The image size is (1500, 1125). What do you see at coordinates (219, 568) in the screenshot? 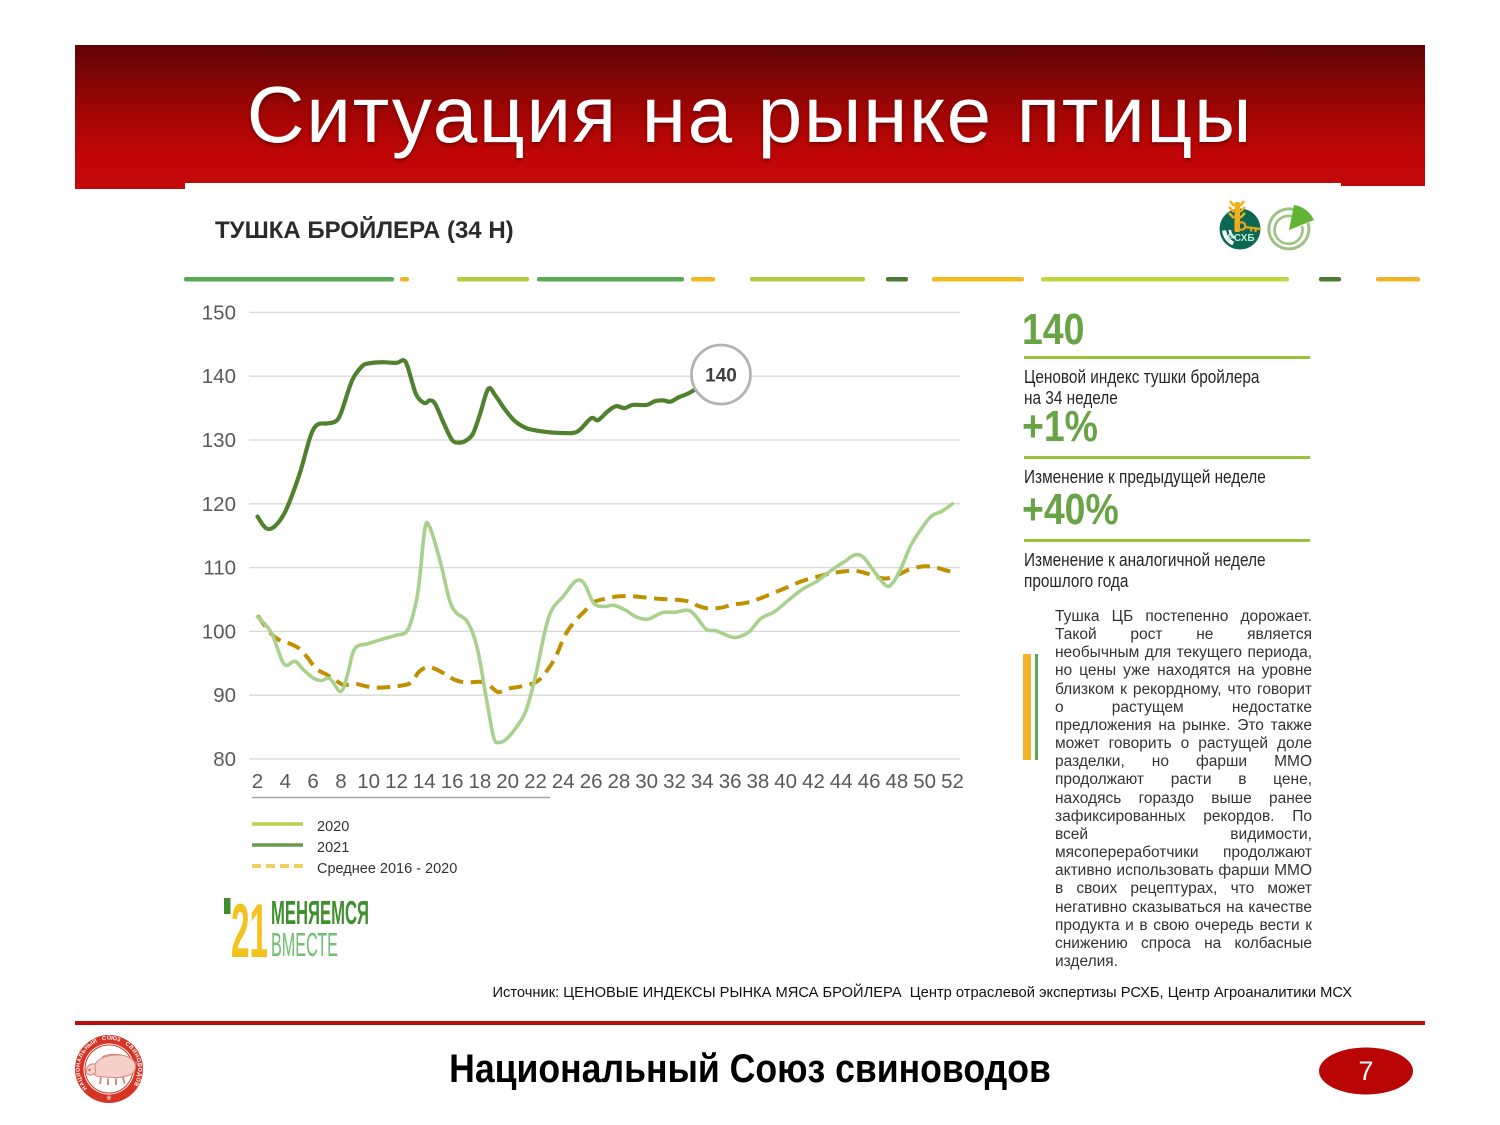
I see `svg-text: 110` at bounding box center [219, 568].